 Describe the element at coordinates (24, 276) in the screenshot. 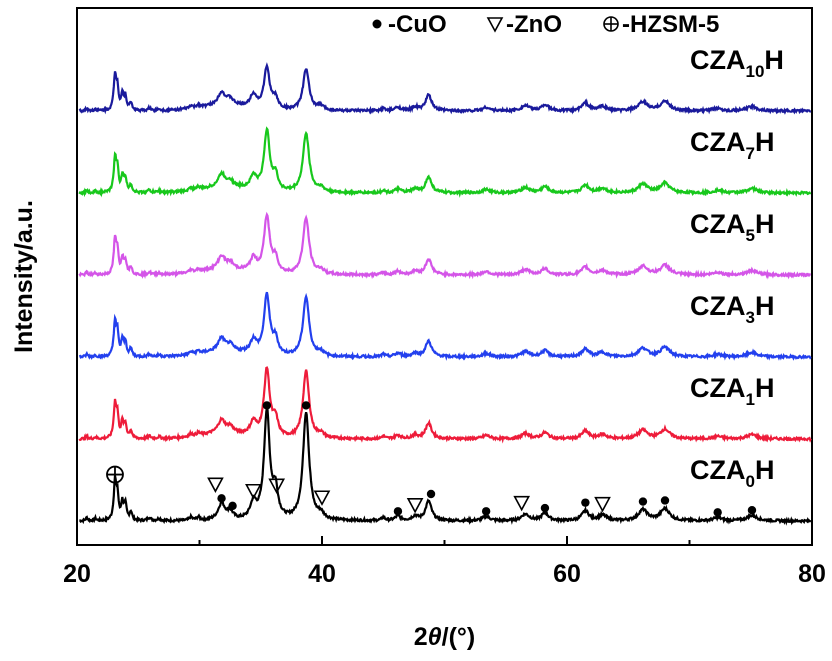

I see `y-axis-label: Intensity/a.u.` at that location.